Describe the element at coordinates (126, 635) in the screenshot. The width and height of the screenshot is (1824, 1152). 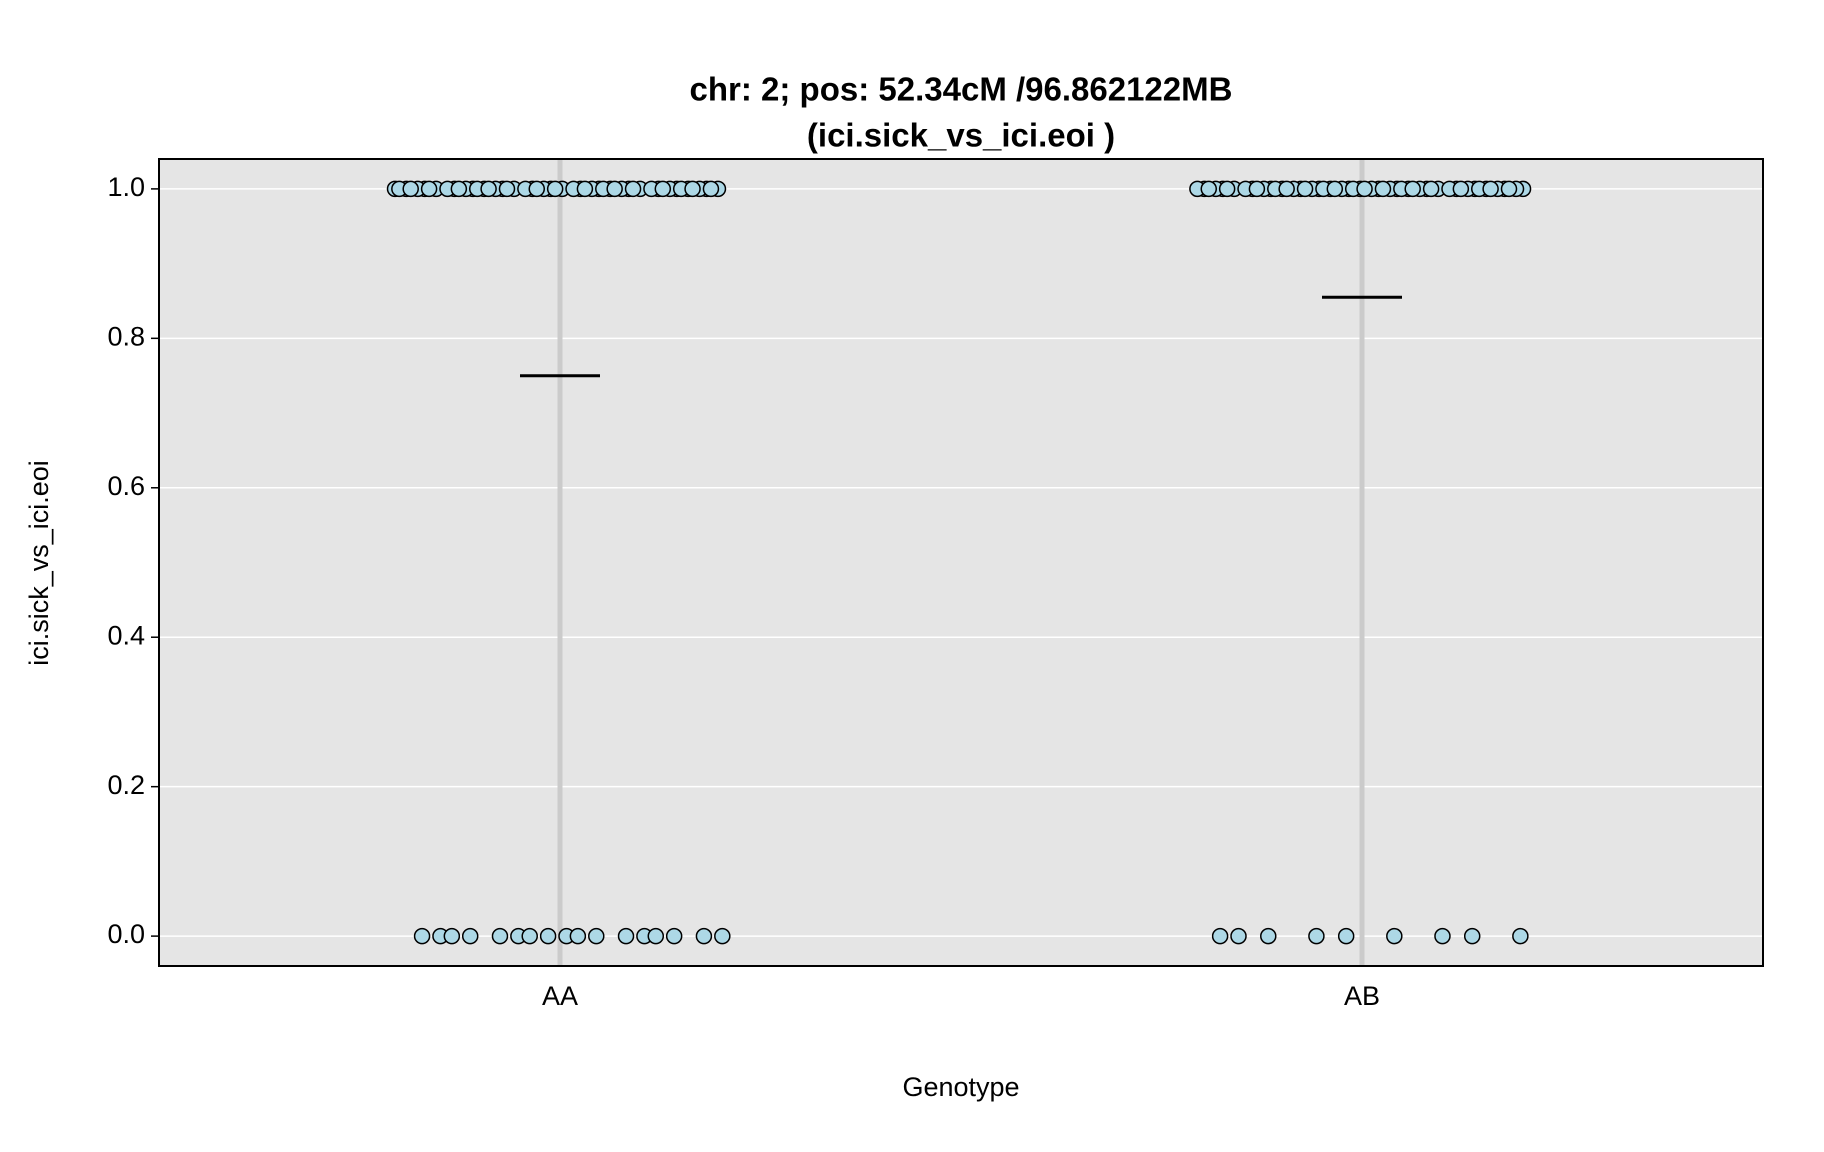
I see `y-tick-label: 0.4` at that location.